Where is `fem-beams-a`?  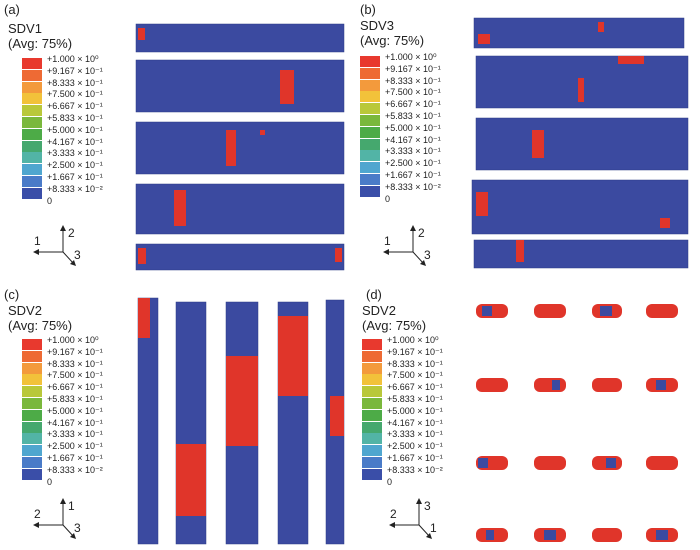 fem-beams-a is located at coordinates (240, 147).